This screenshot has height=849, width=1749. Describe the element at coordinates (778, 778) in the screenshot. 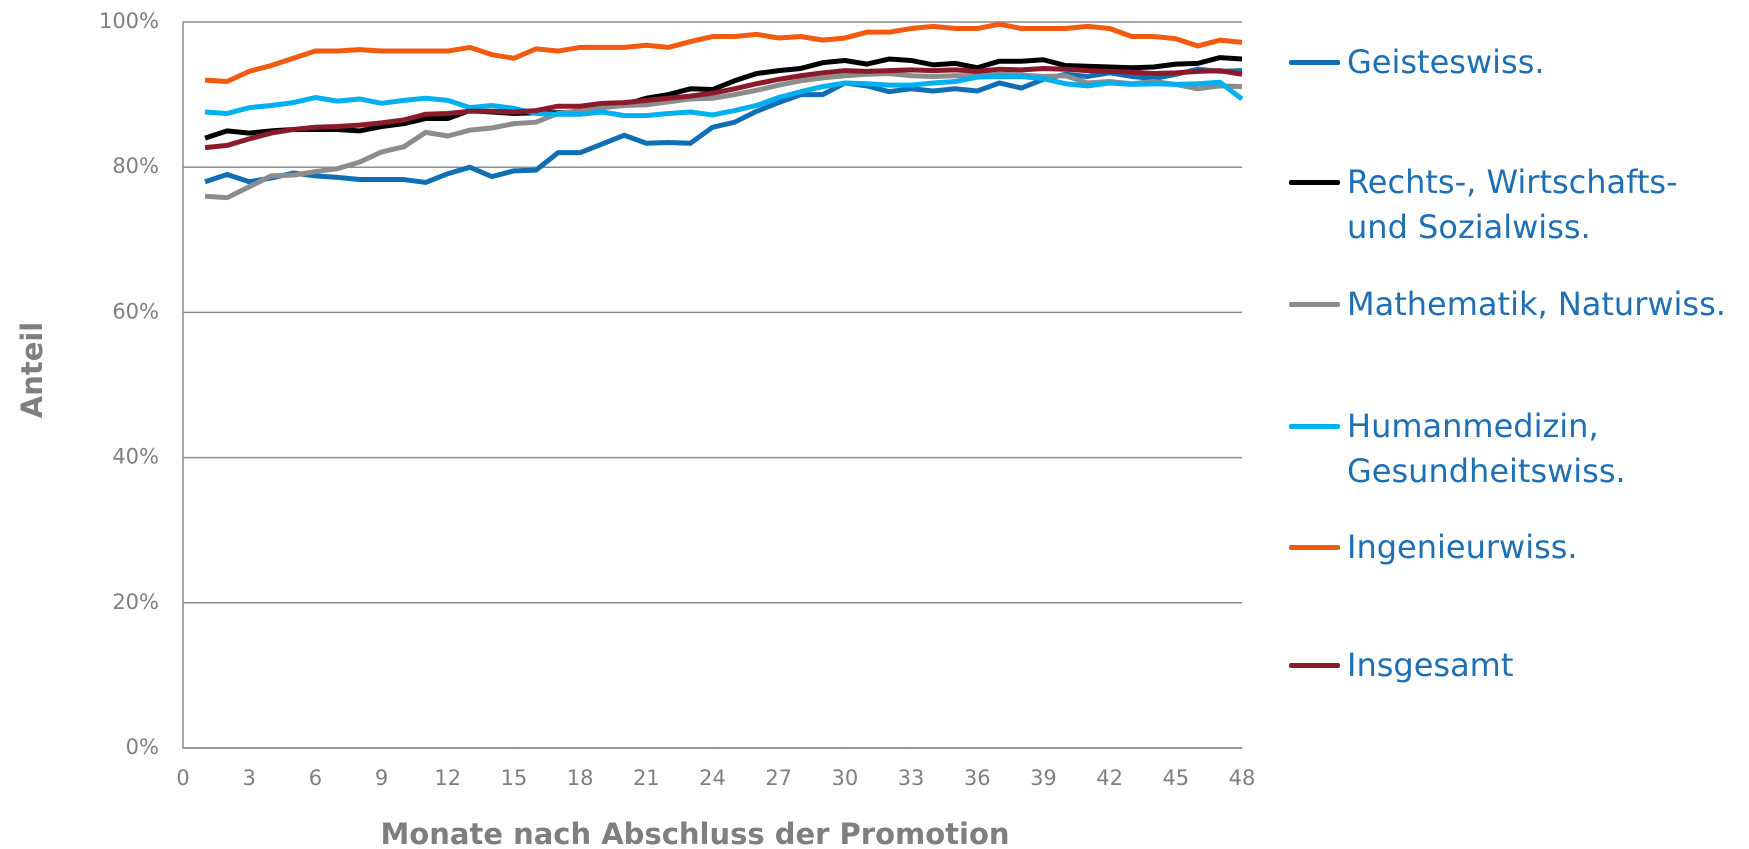

I see `x-tick-label: 27` at that location.